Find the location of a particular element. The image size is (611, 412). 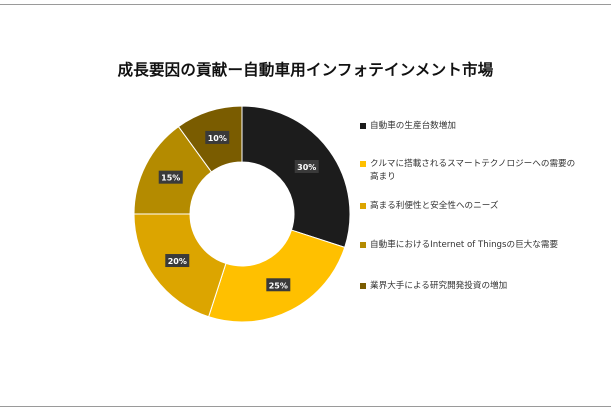

chart-title: 成長要因の貢献ー自動車用インフォテインメント市場 is located at coordinates (305, 70).